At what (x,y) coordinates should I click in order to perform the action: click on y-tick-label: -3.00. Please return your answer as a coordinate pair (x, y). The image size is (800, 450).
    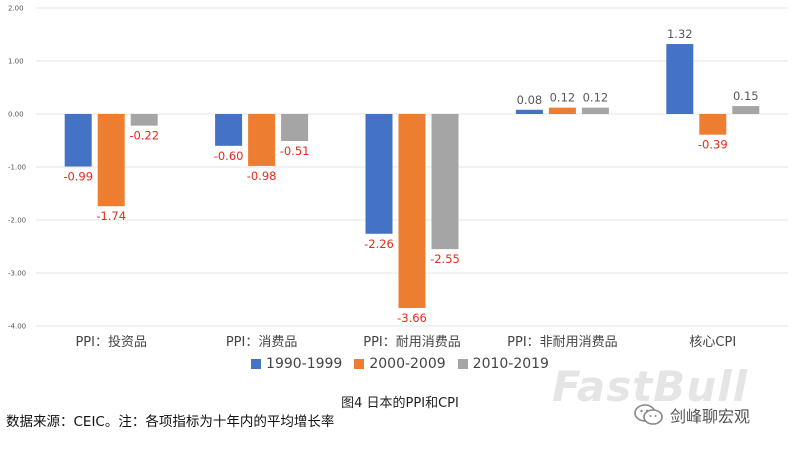
    Looking at the image, I should click on (17, 274).